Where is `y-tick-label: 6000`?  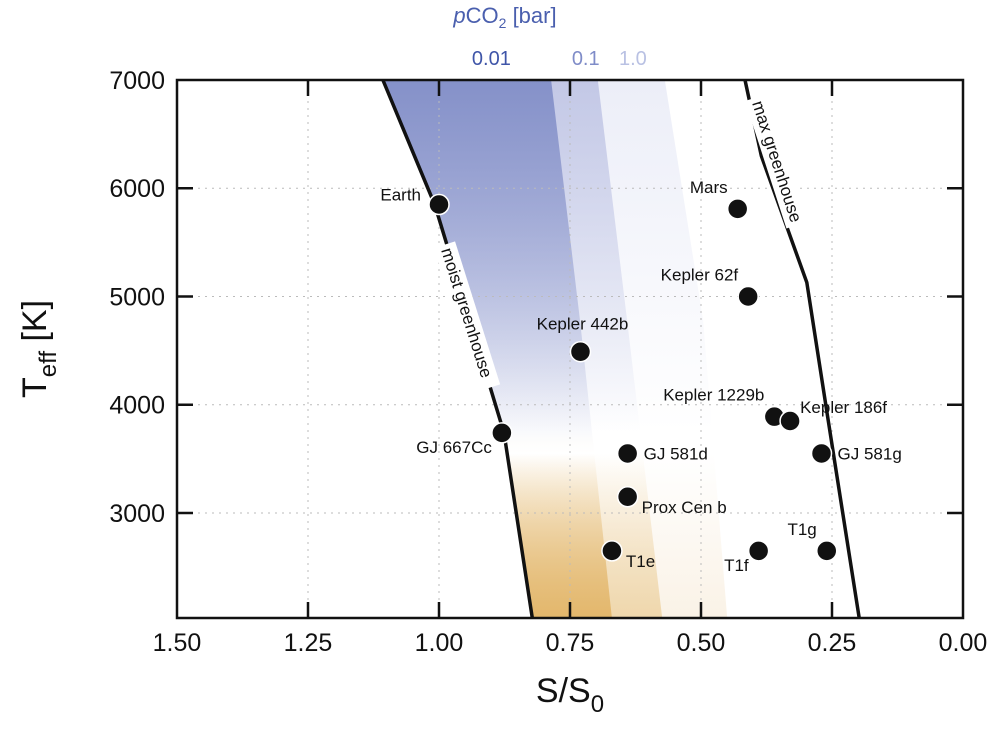
y-tick-label: 6000 is located at coordinates (137, 189).